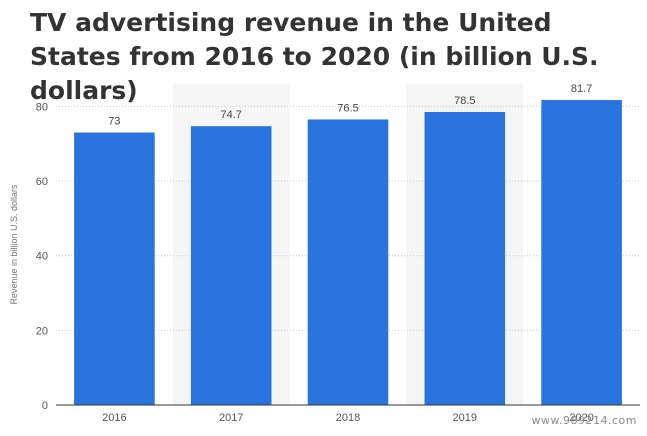 This screenshot has width=647, height=436. I want to click on y-axis-label: Revenue in billion U.S. dollars, so click(14, 244).